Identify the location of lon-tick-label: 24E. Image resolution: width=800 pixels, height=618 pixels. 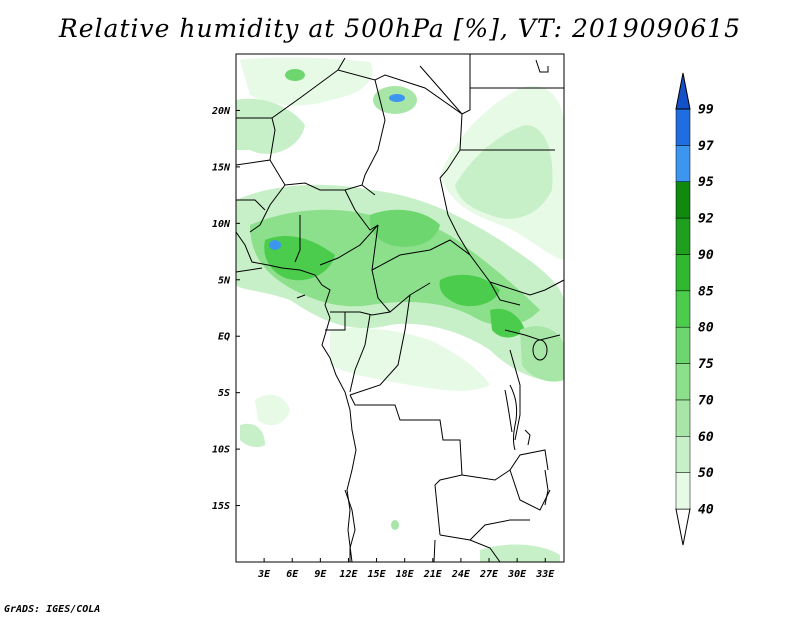
(461, 574).